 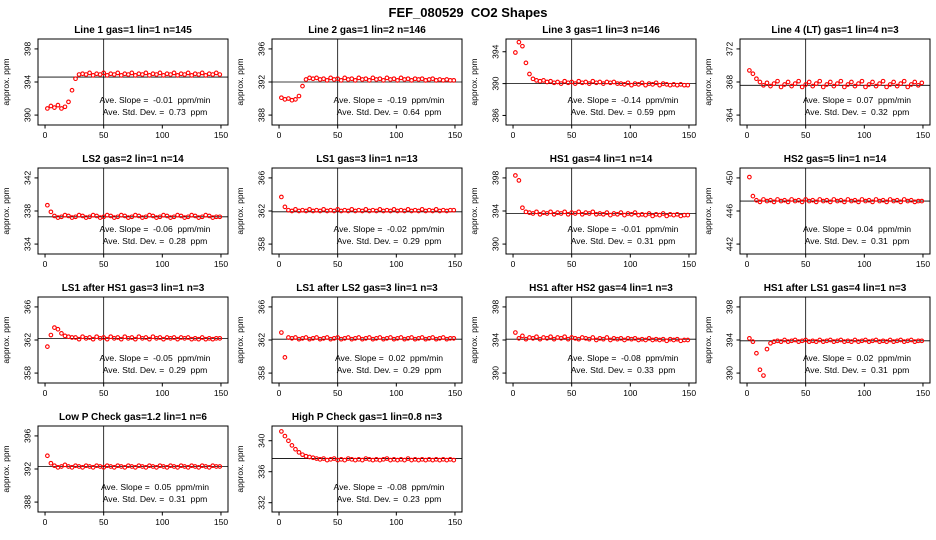 I want to click on slope-annotation: Ave. Slope = 0.07 ppm/min, so click(x=857, y=100).